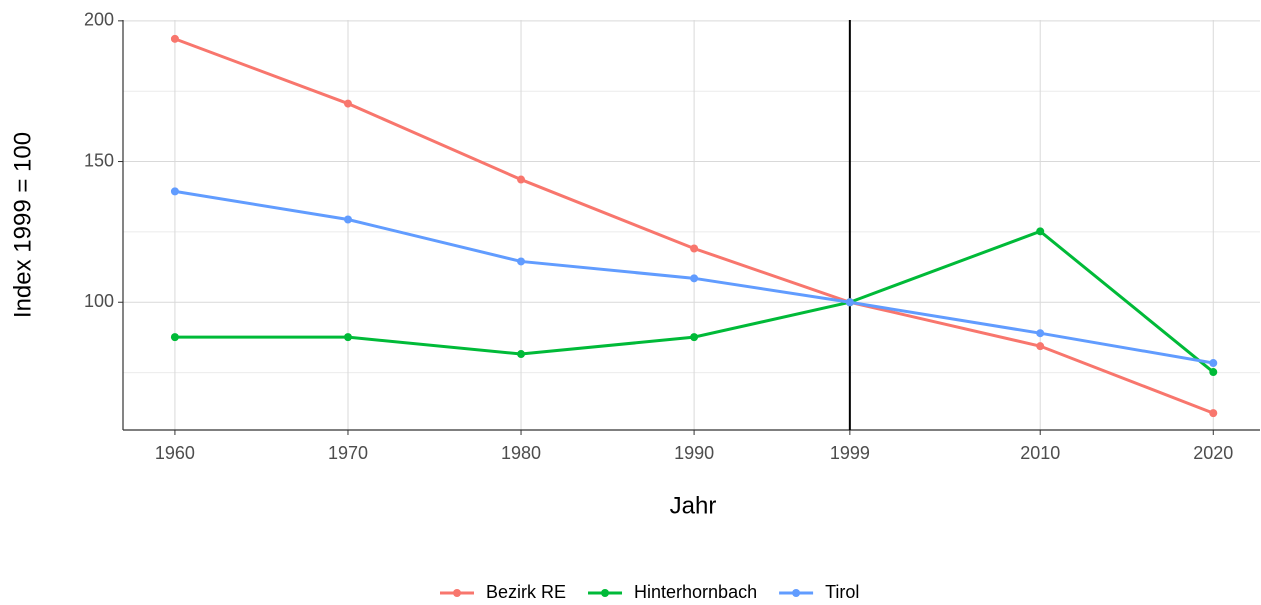 Image resolution: width=1261 pixels, height=605 pixels. I want to click on y-tick-label: 150, so click(99, 160).